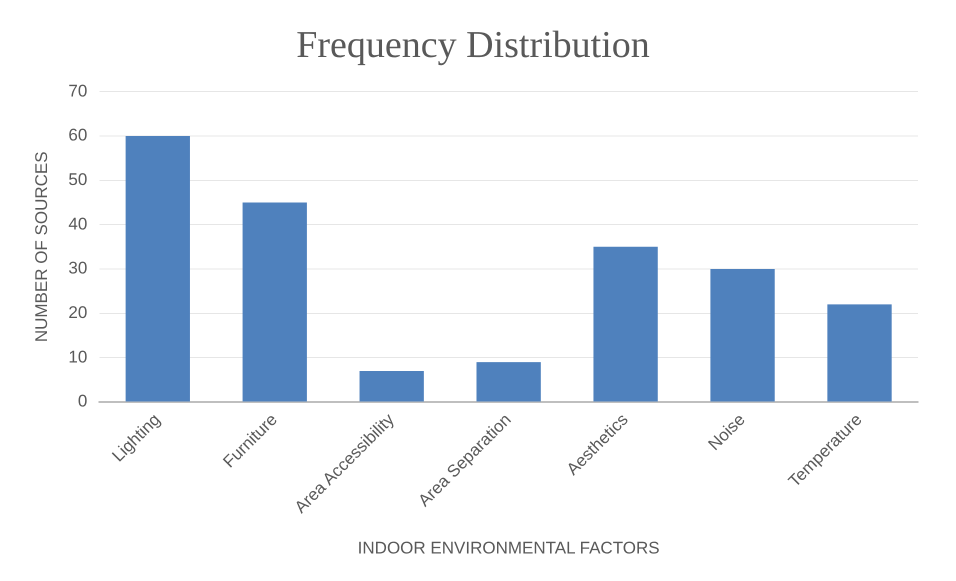  I want to click on y-tick-label: 60, so click(78, 135).